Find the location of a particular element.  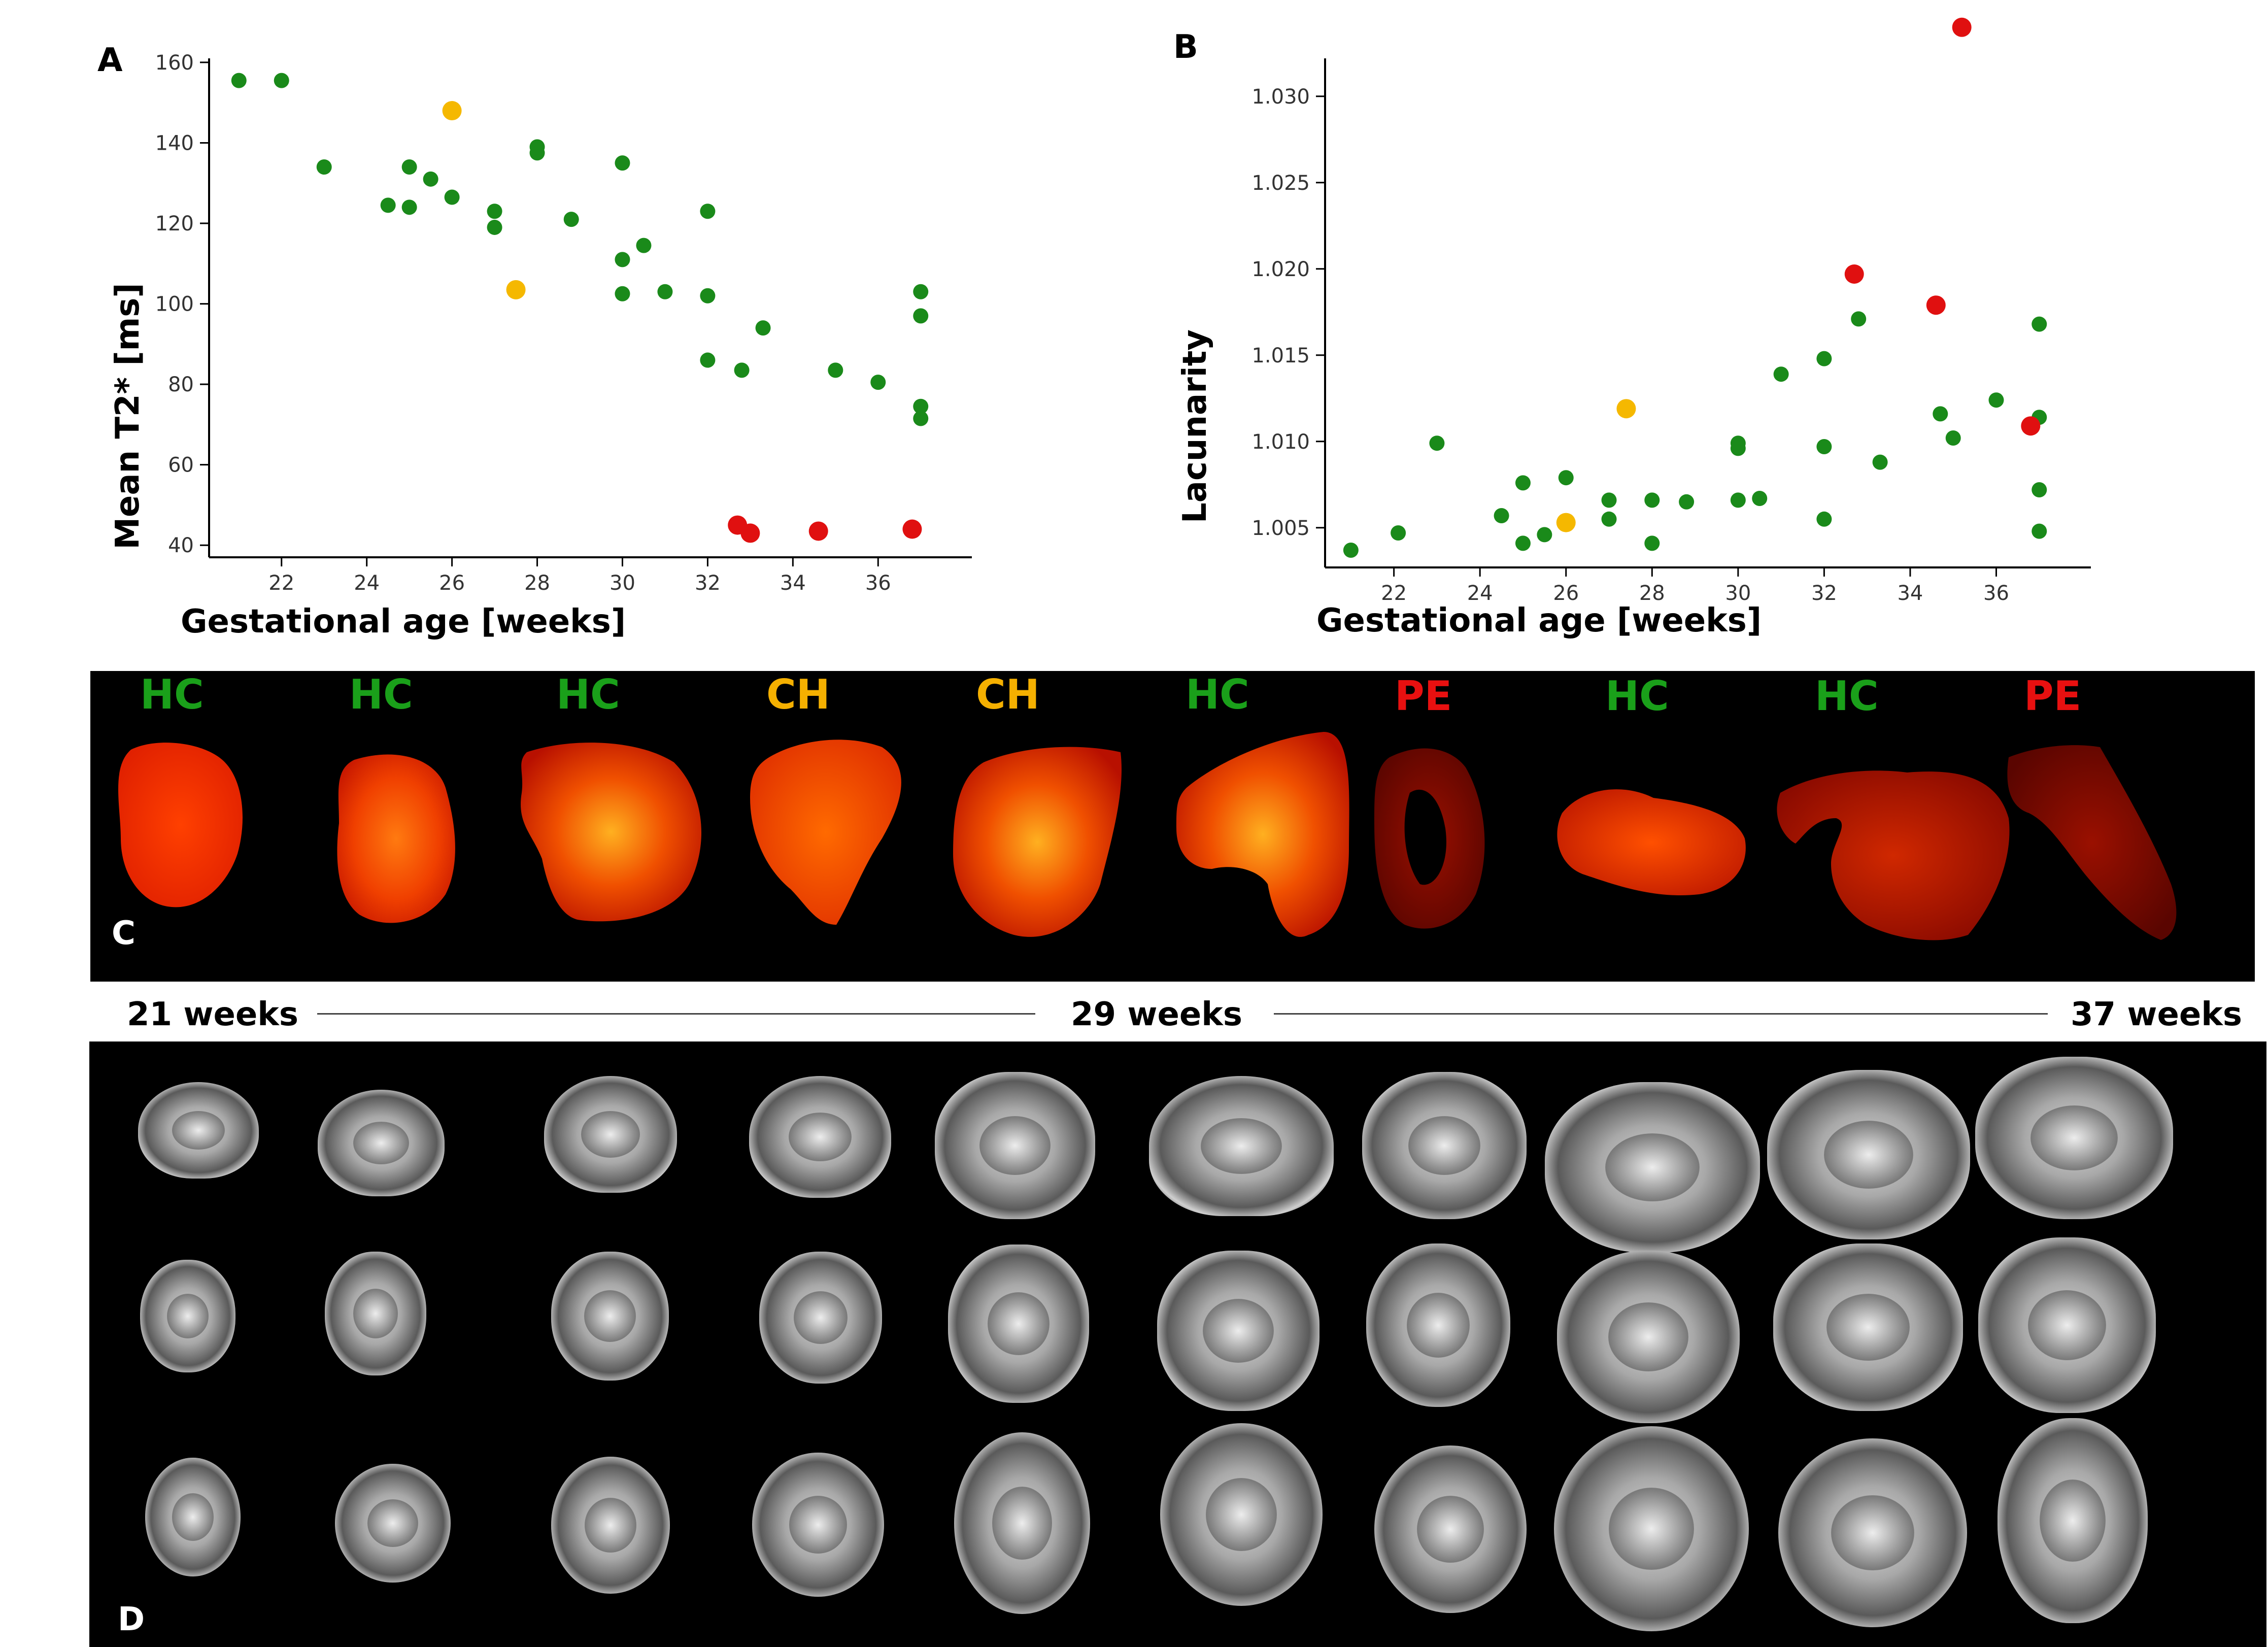

y-tick-label: 120 is located at coordinates (174, 224).